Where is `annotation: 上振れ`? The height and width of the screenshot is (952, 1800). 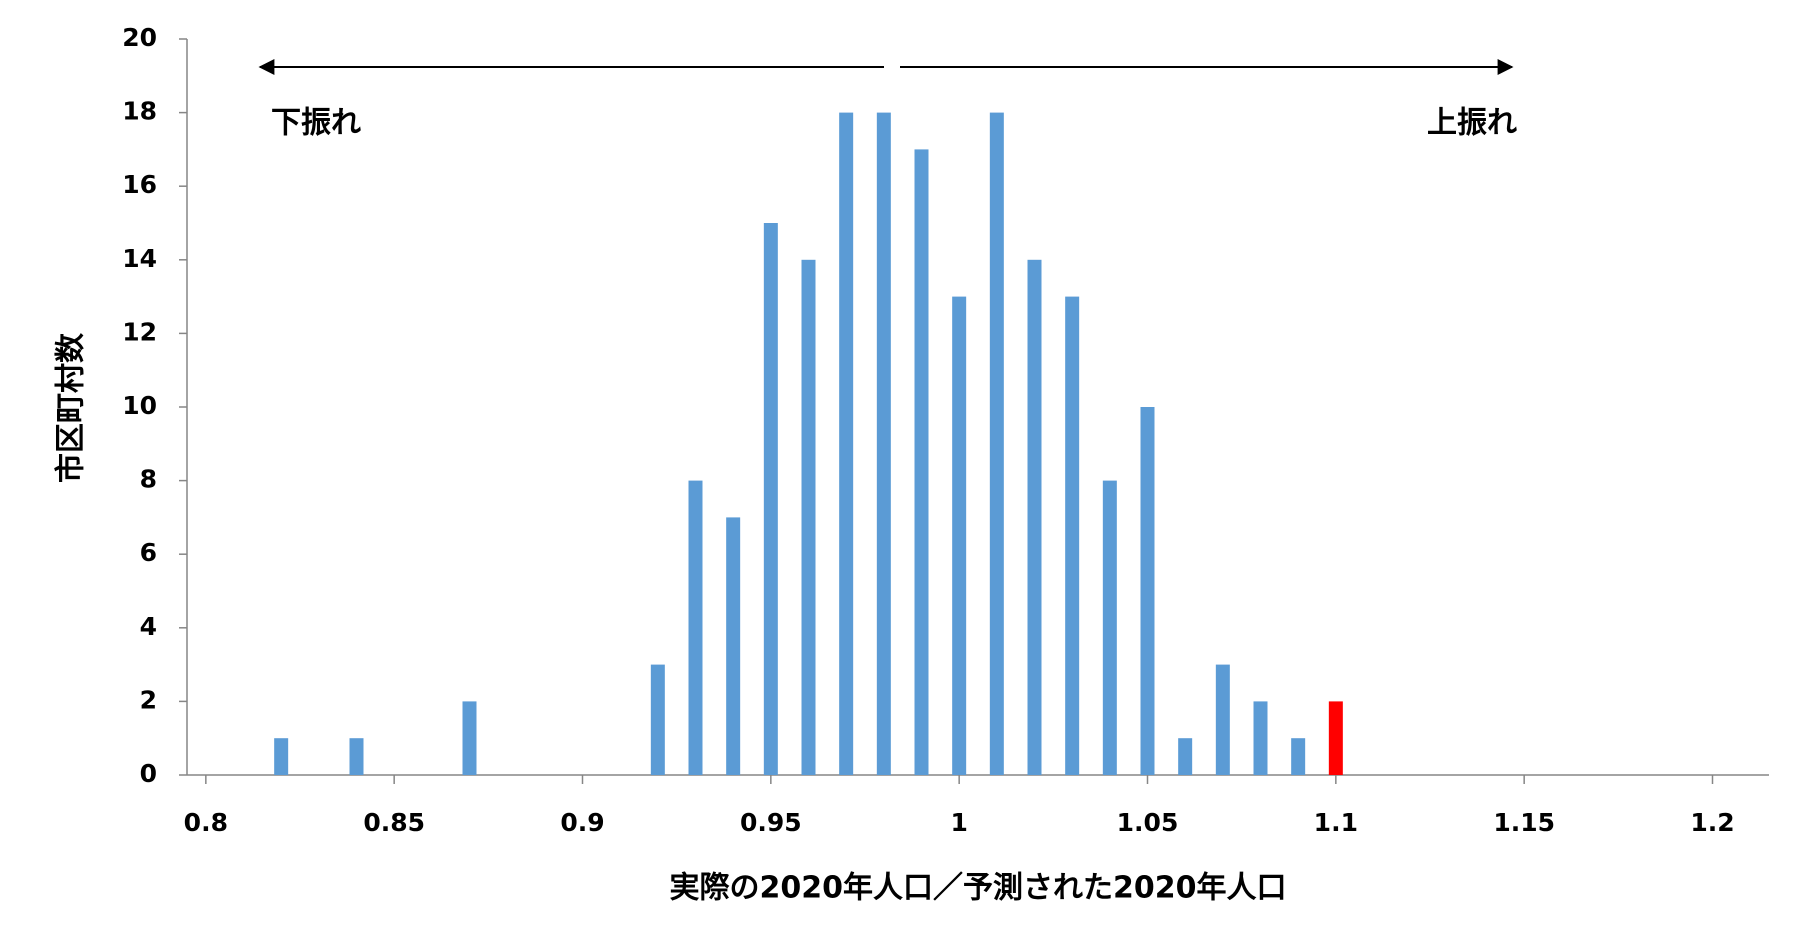
annotation: 上振れ is located at coordinates (1472, 123).